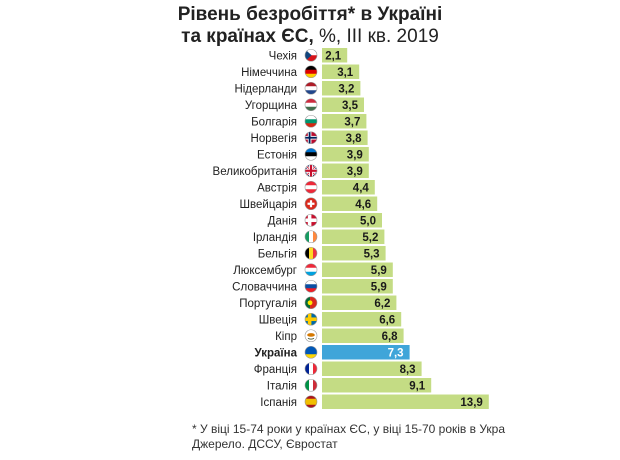 This screenshot has width=620, height=460. Describe the element at coordinates (265, 271) in the screenshot. I see `category-label: Люксембург` at that location.